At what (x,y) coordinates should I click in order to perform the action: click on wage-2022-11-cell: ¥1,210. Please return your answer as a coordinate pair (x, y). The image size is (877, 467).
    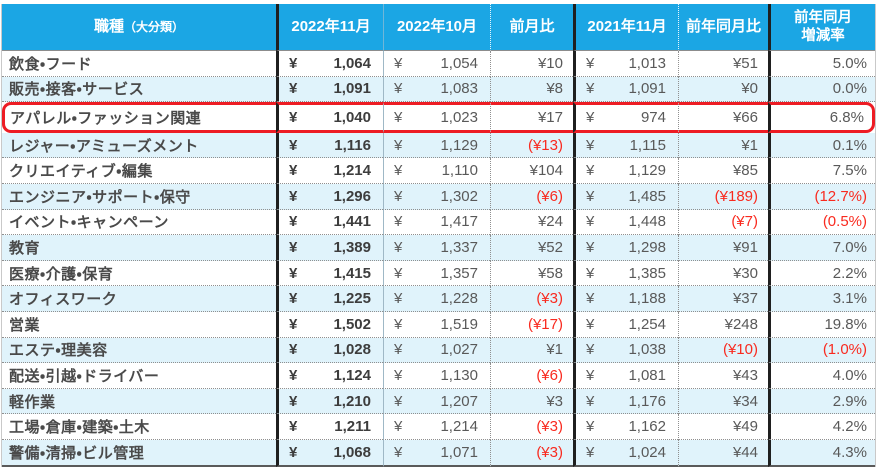
    Looking at the image, I should click on (329, 401).